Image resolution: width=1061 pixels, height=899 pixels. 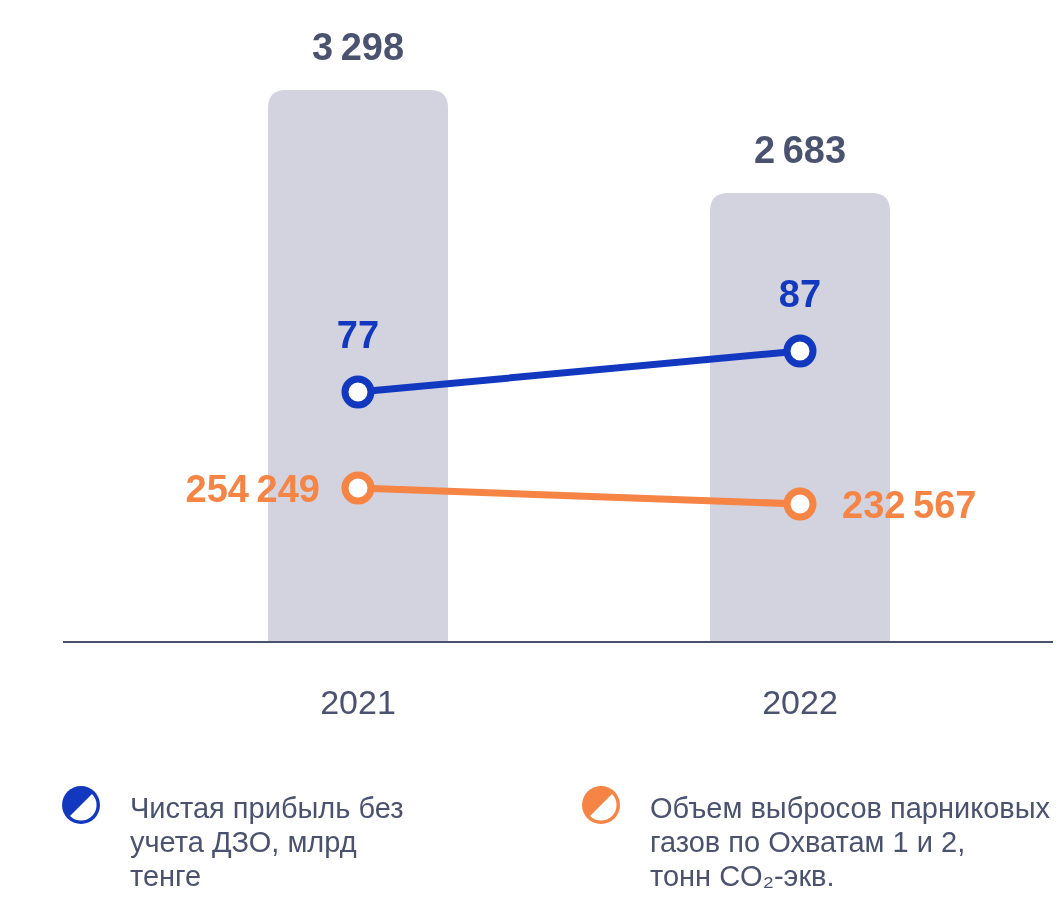 What do you see at coordinates (800, 149) in the screenshot?
I see `data-label: 2 683` at bounding box center [800, 149].